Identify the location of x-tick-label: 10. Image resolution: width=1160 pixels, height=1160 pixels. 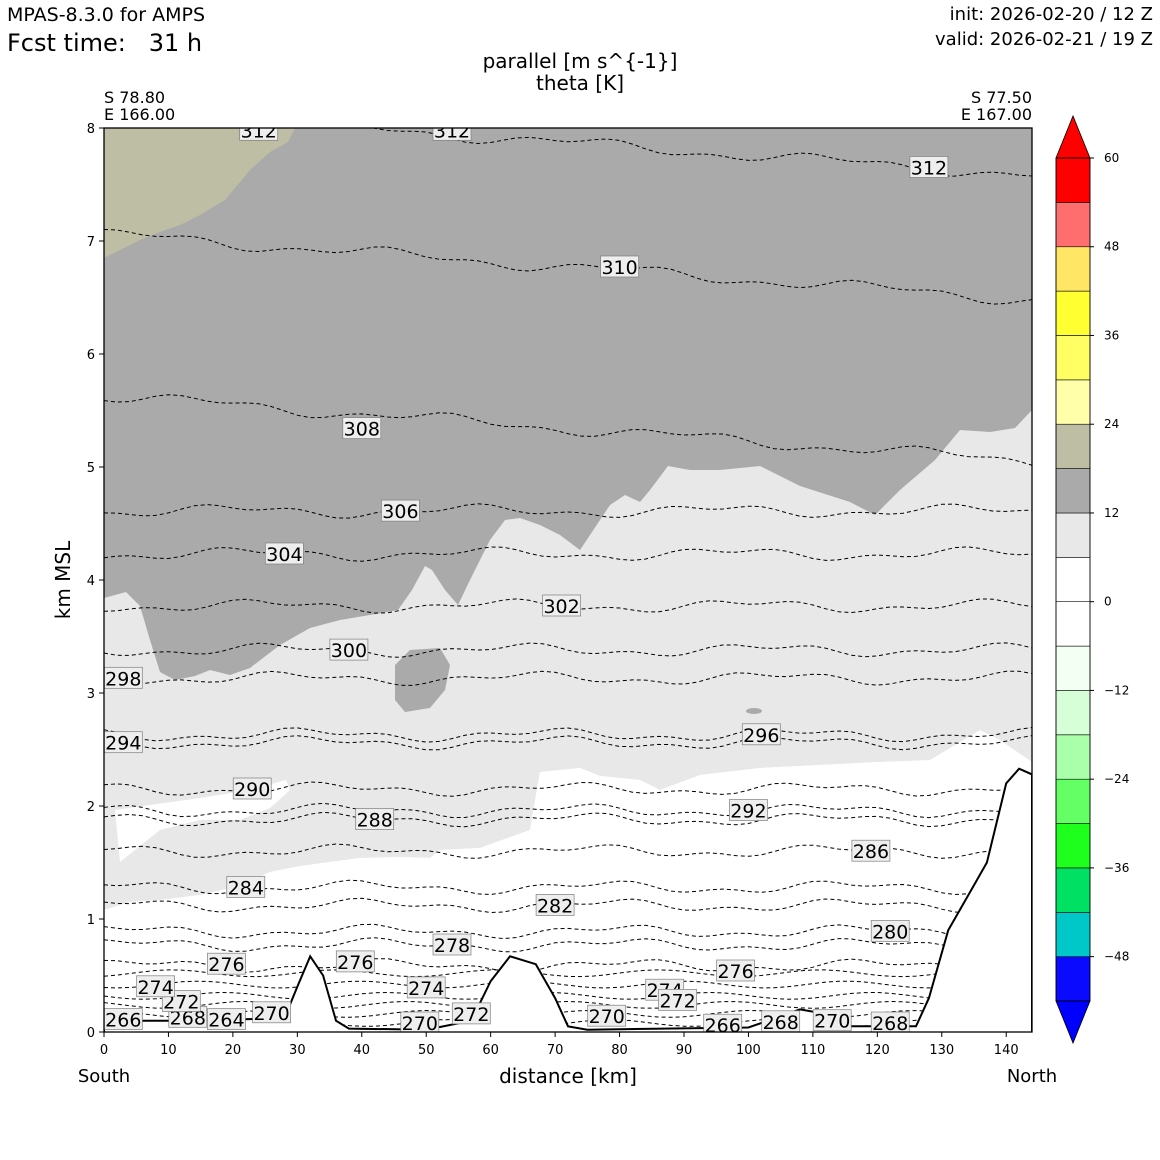
(168, 1050).